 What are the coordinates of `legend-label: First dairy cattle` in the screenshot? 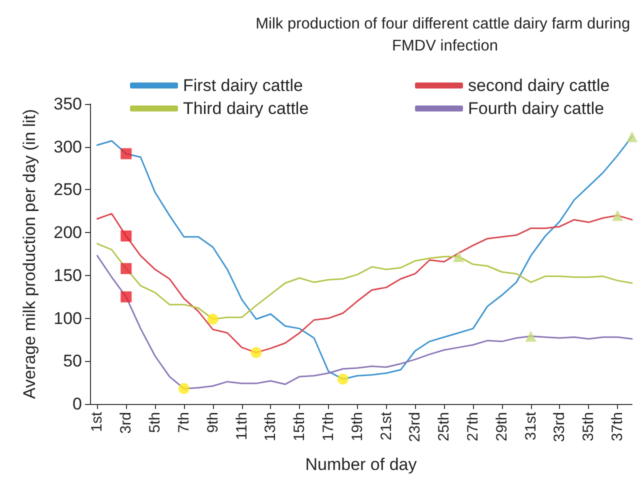 It's located at (243, 85).